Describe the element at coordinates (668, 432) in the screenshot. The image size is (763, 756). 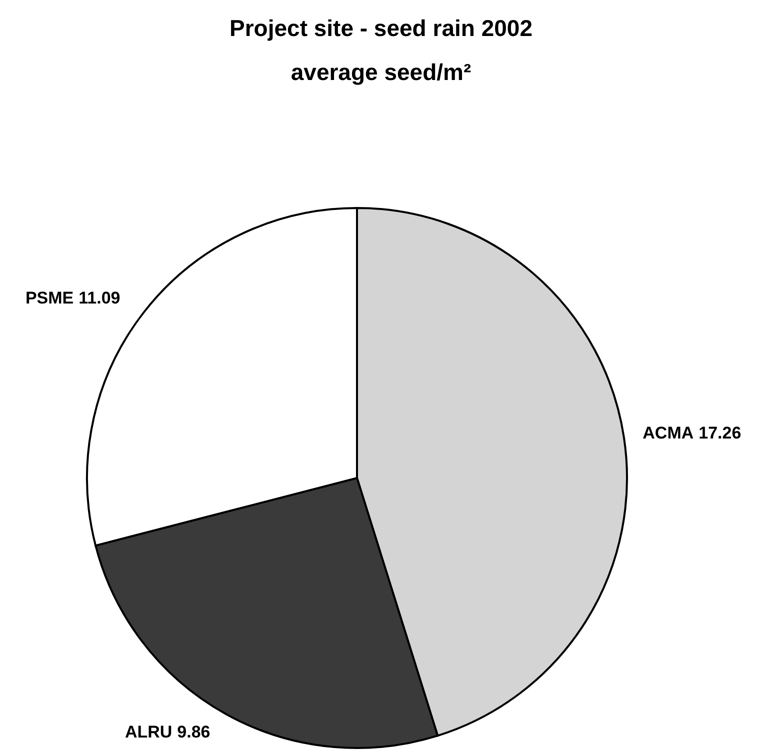
I see `slice-label: ACMA` at that location.